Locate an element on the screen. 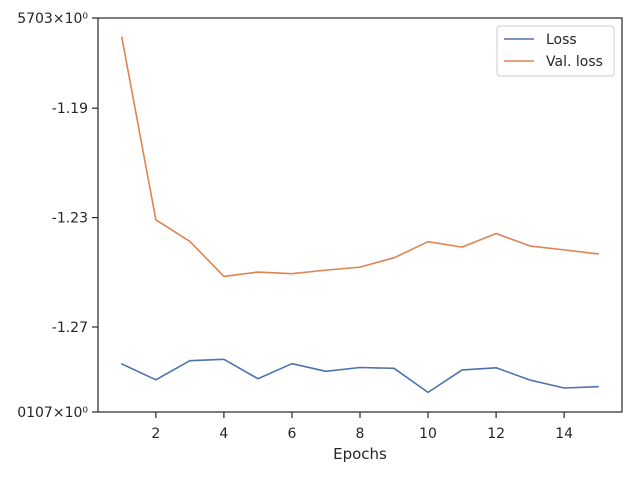 This screenshot has width=640, height=480. series-line-loss is located at coordinates (360, 376).